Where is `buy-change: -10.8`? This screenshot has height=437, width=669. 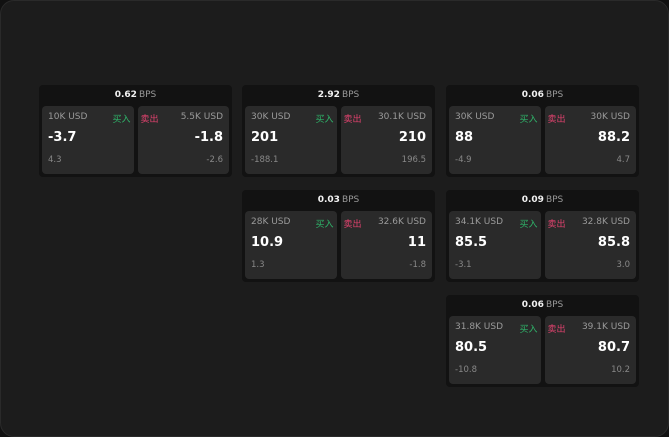
buy-change: -10.8 is located at coordinates (466, 370).